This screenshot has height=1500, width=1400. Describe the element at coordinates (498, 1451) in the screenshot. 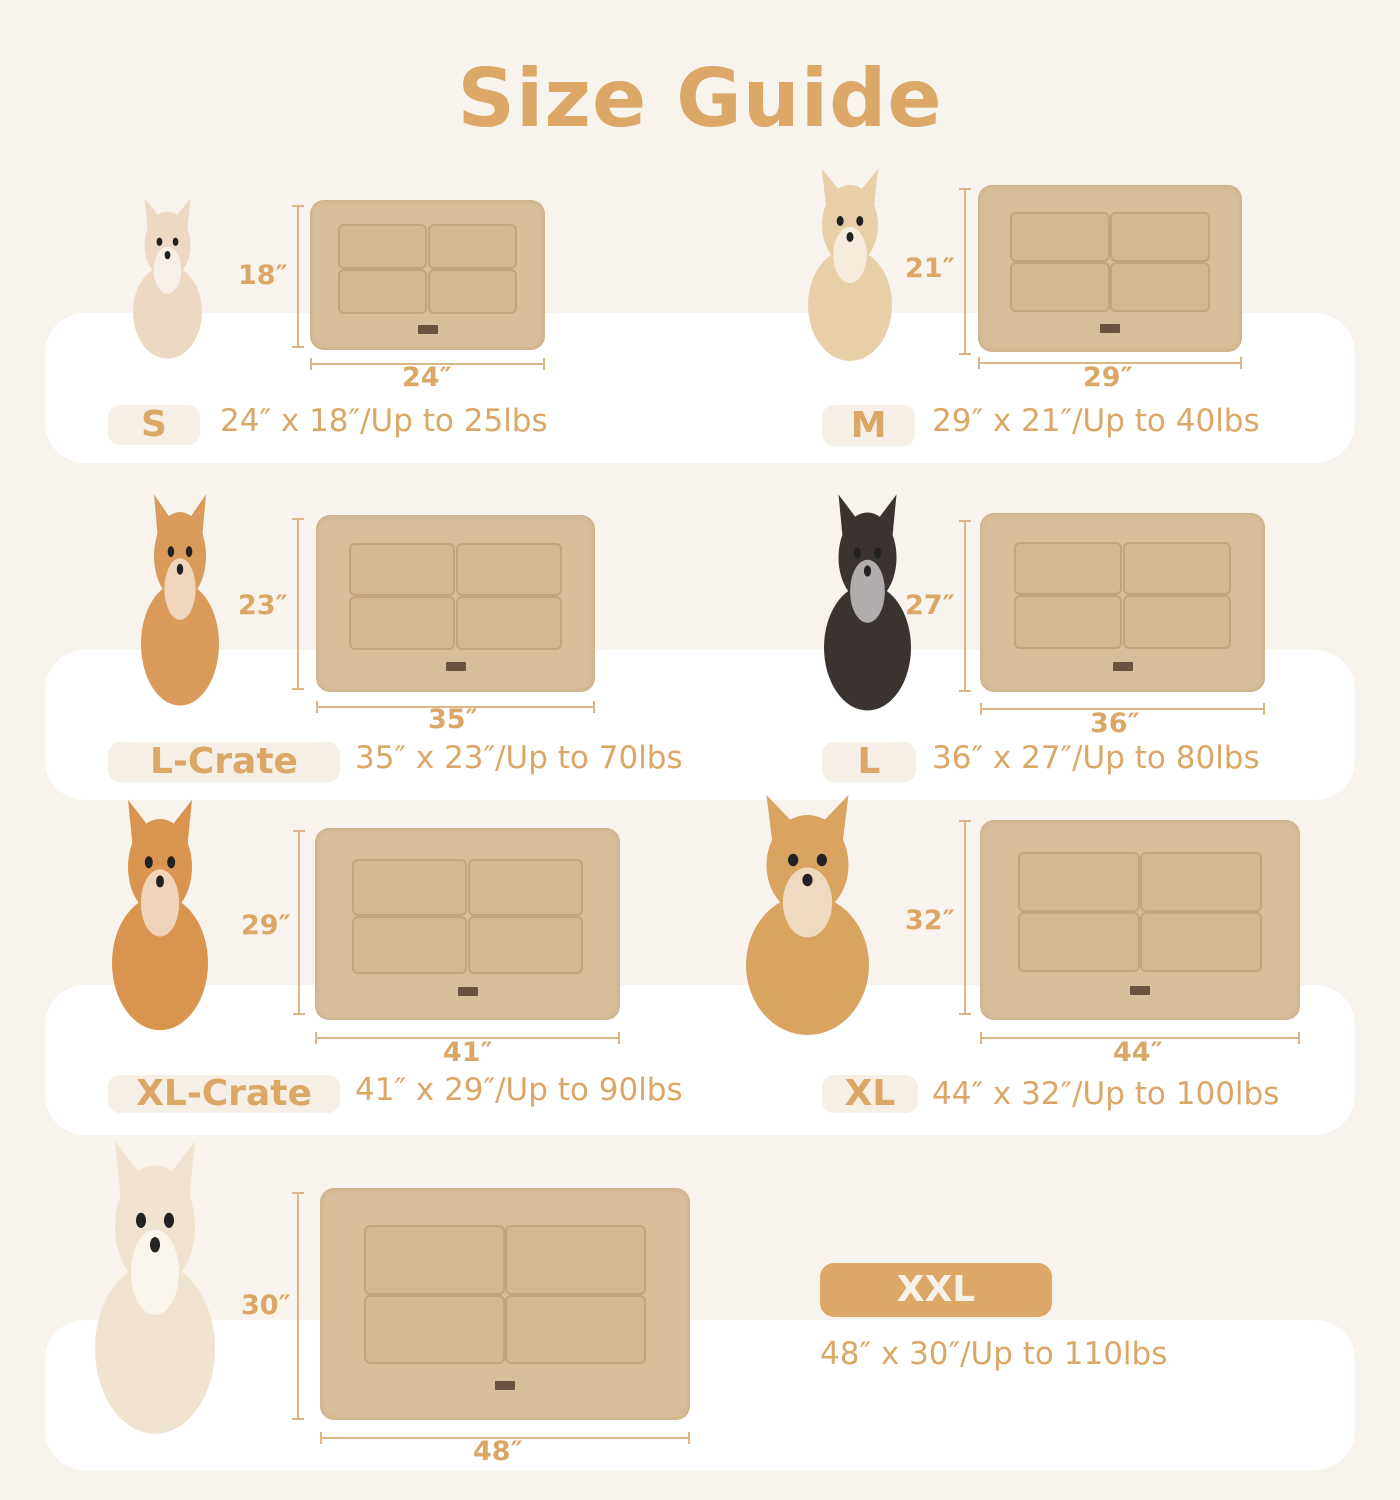

I see `width-label: 48″` at that location.